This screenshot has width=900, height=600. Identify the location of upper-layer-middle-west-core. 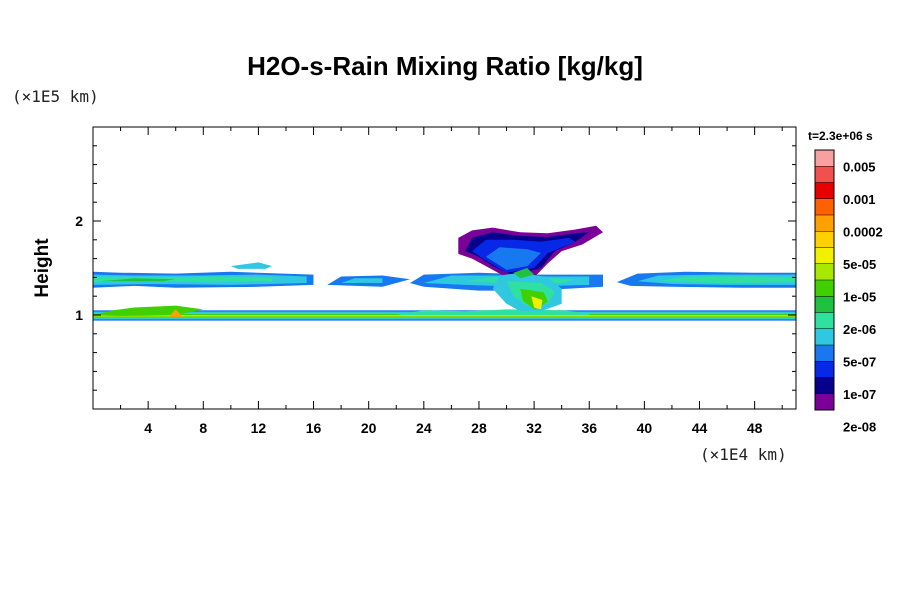
(362, 280).